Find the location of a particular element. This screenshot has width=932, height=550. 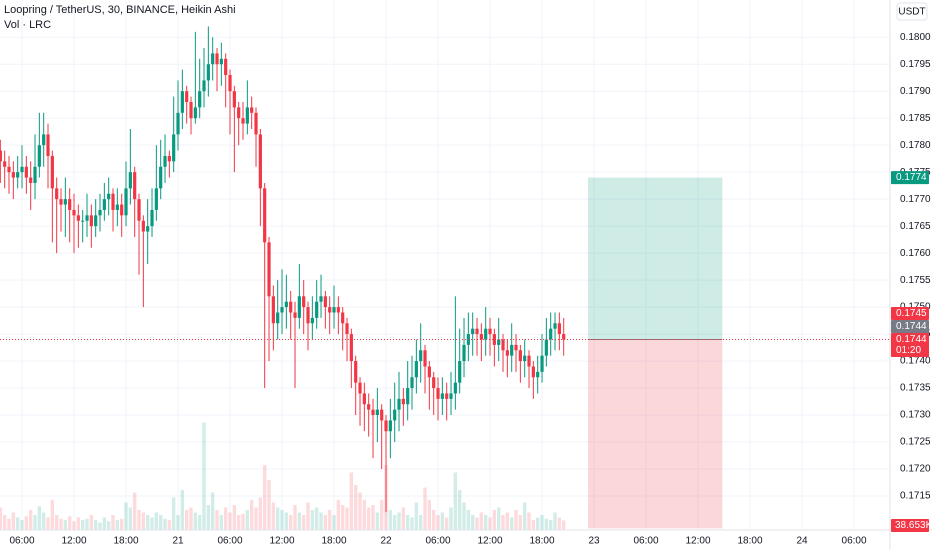

stop-zone is located at coordinates (655, 434).